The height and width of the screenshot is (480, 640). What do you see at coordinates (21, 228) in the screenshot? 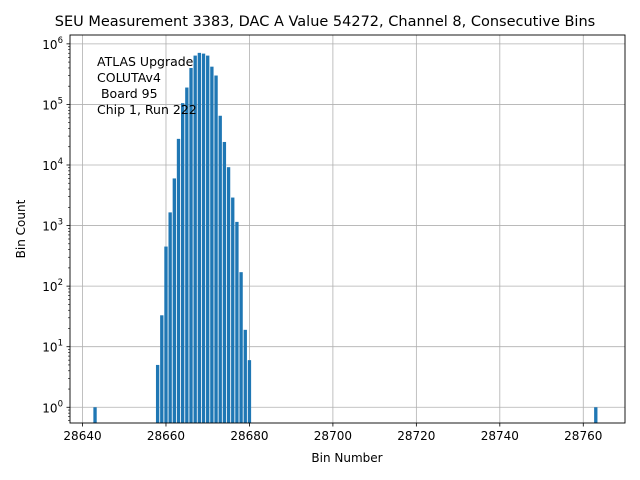
I see `y-axis-label: Bin Count` at bounding box center [21, 228].